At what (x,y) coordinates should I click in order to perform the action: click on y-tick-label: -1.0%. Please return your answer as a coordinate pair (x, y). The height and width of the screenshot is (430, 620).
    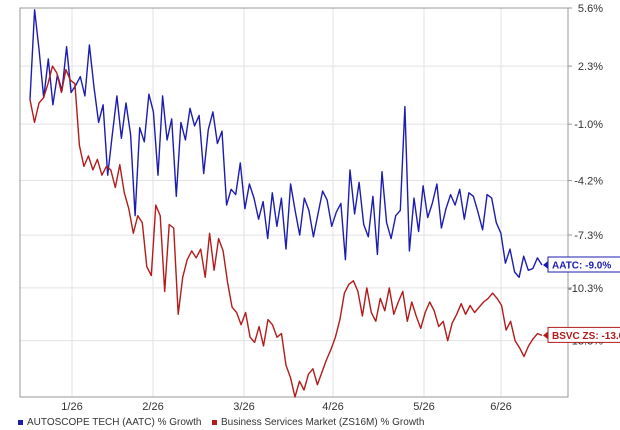
    Looking at the image, I should click on (588, 125).